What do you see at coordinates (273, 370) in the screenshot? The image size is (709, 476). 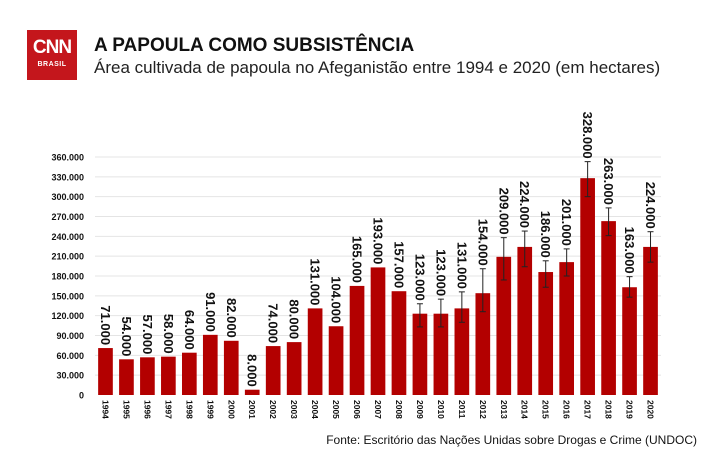 I see `bar-2002` at bounding box center [273, 370].